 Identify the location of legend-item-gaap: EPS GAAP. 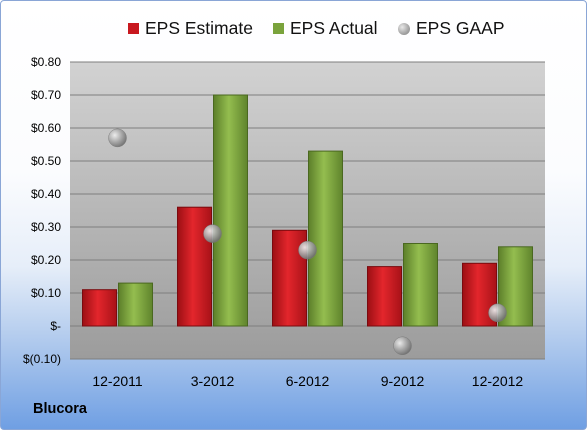
(451, 28).